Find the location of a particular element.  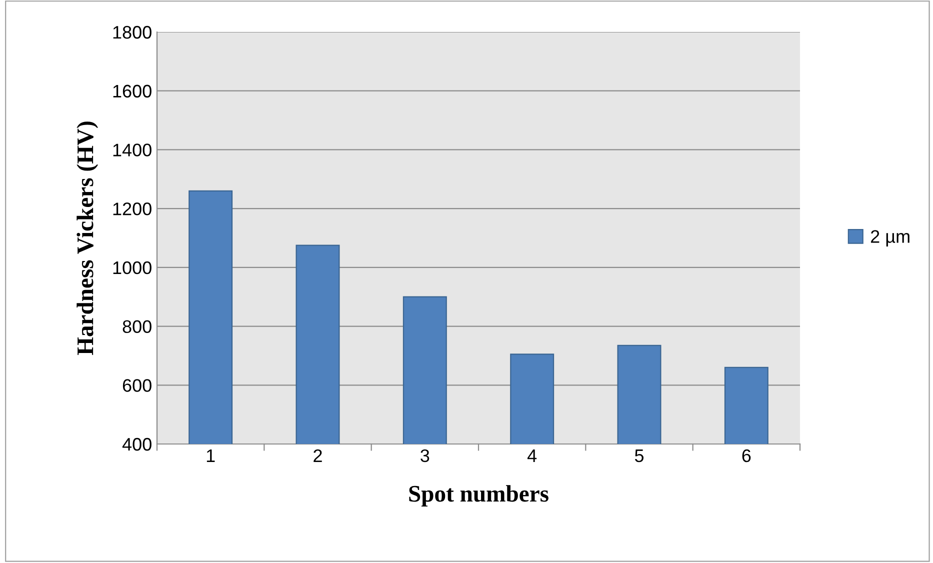

x-tick-label: 6 is located at coordinates (746, 455).